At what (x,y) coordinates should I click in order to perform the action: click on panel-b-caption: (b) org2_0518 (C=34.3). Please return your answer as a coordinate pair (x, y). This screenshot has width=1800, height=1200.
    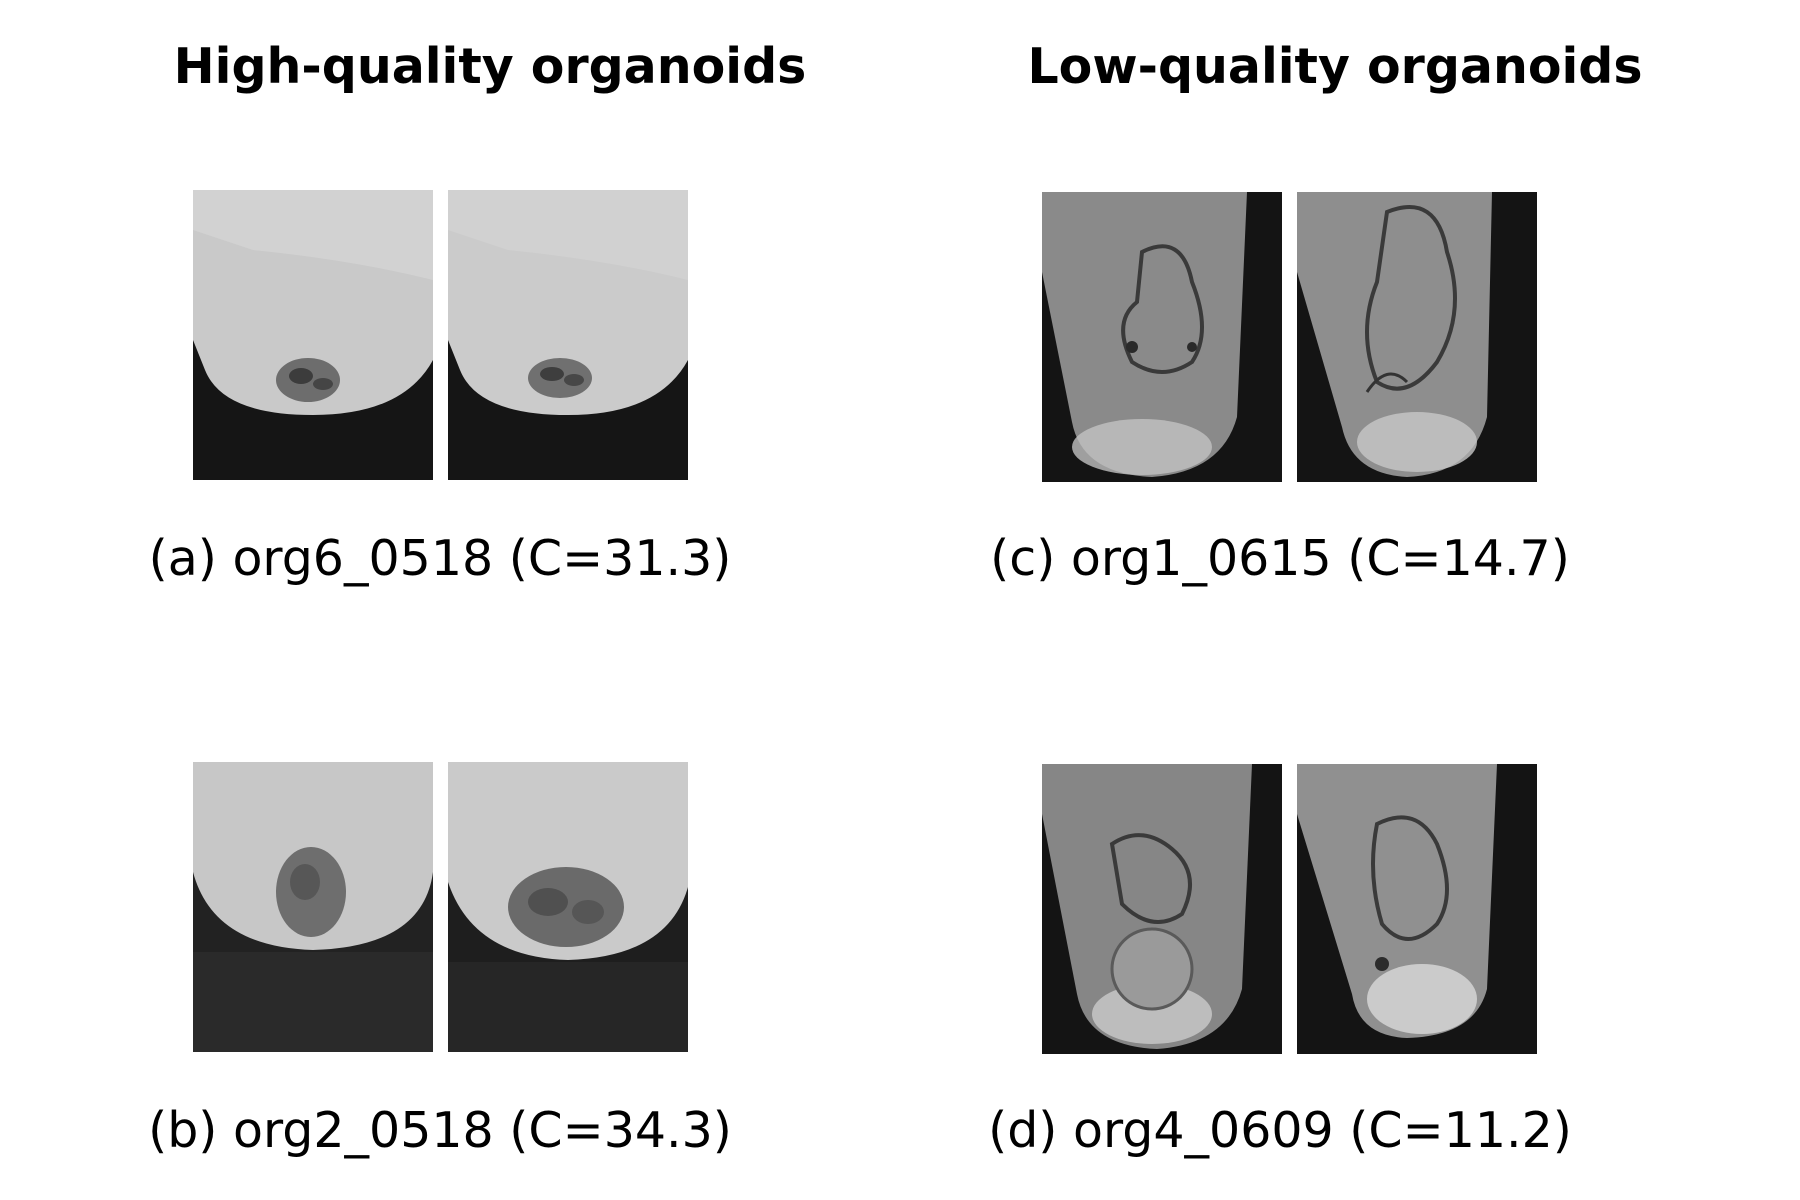
    Looking at the image, I should click on (440, 1130).